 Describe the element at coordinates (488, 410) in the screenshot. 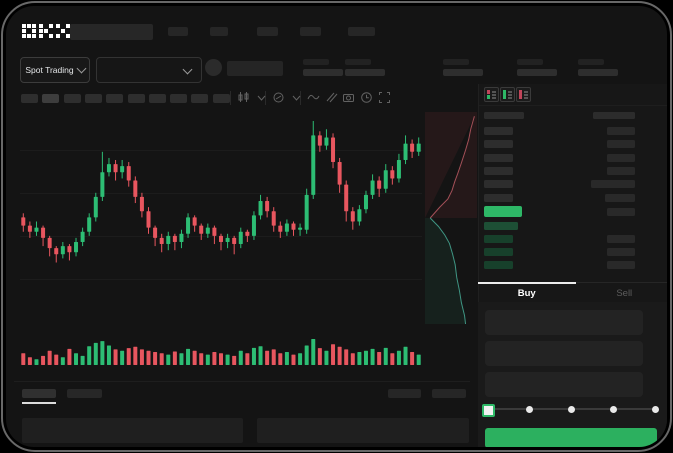

I see `slider-handle` at that location.